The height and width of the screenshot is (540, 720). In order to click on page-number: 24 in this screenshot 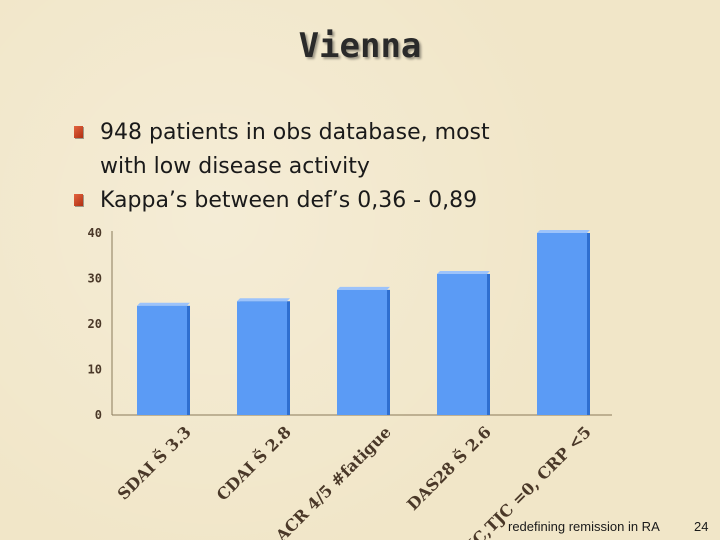, I will do `click(701, 526)`.